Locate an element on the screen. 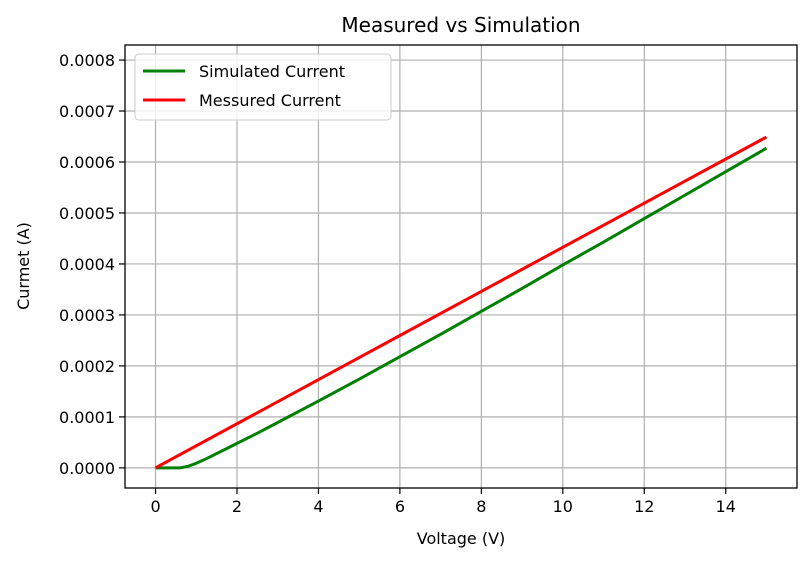 The image size is (809, 563). x-tick-label: 12 is located at coordinates (644, 506).